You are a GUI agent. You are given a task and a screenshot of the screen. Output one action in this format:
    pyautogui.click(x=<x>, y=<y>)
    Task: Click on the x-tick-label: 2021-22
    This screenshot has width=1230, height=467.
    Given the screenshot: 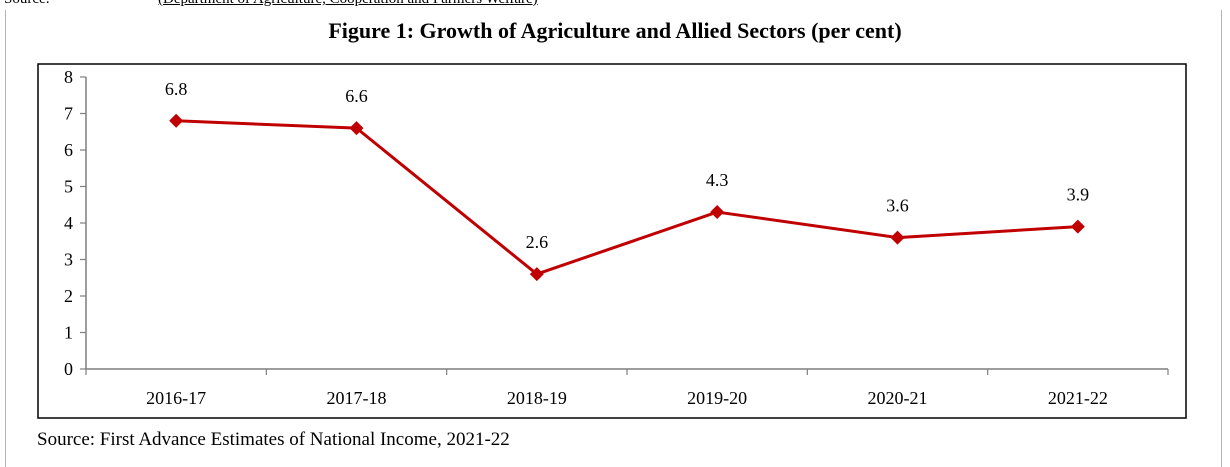 What is the action you would take?
    pyautogui.click(x=1078, y=398)
    